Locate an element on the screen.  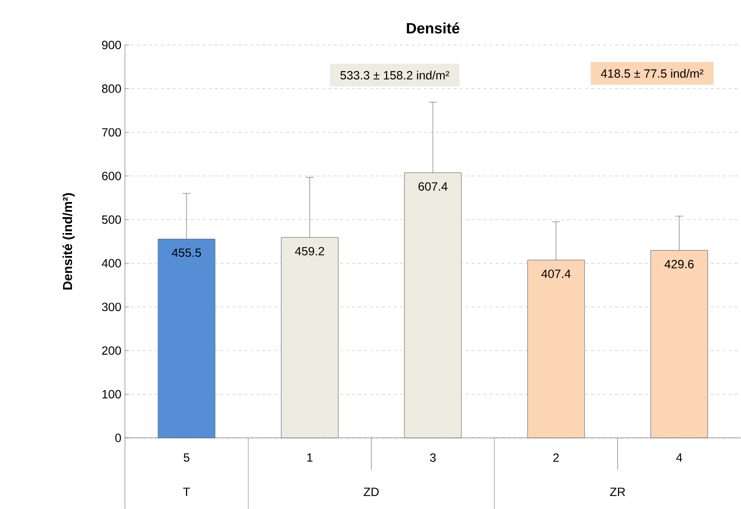
x-tick-label: 5 is located at coordinates (187, 457).